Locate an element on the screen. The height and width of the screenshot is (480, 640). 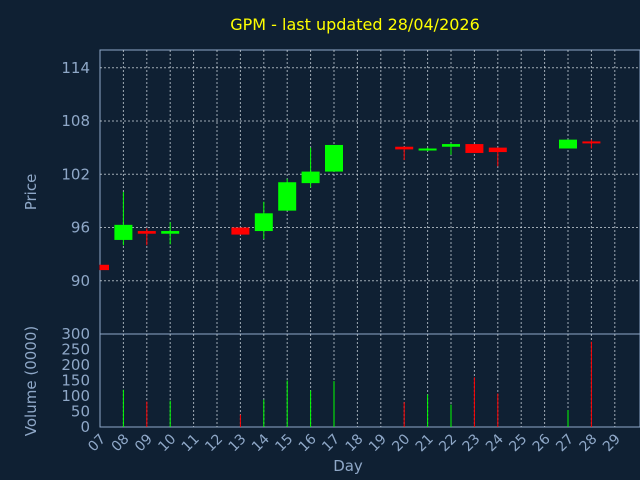
x-tick-label: 23 is located at coordinates (472, 443).